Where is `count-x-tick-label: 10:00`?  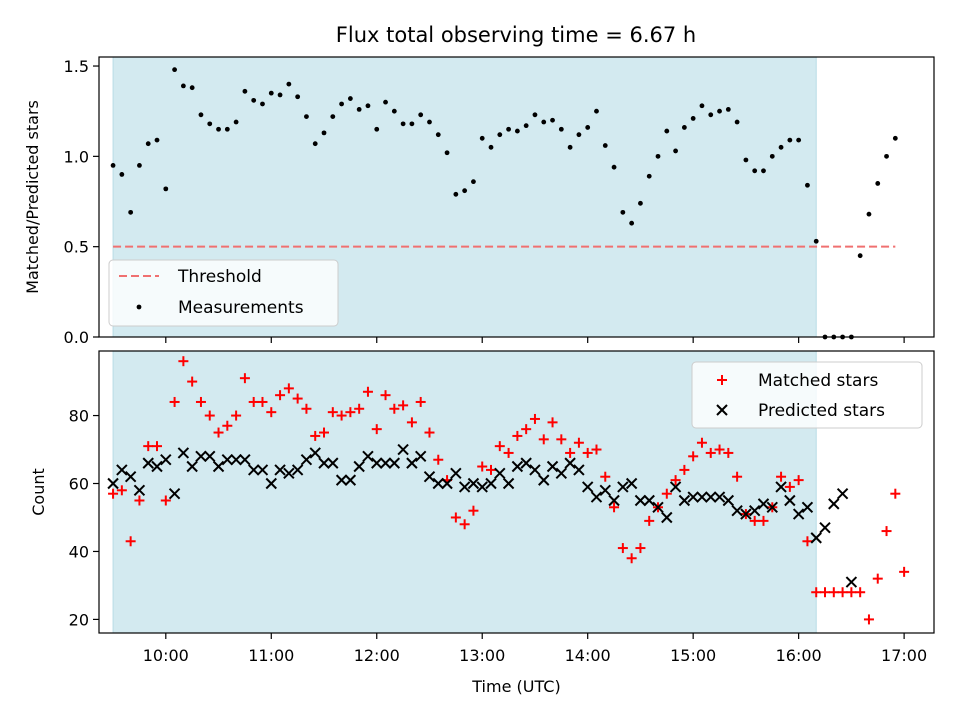 count-x-tick-label: 10:00 is located at coordinates (166, 655).